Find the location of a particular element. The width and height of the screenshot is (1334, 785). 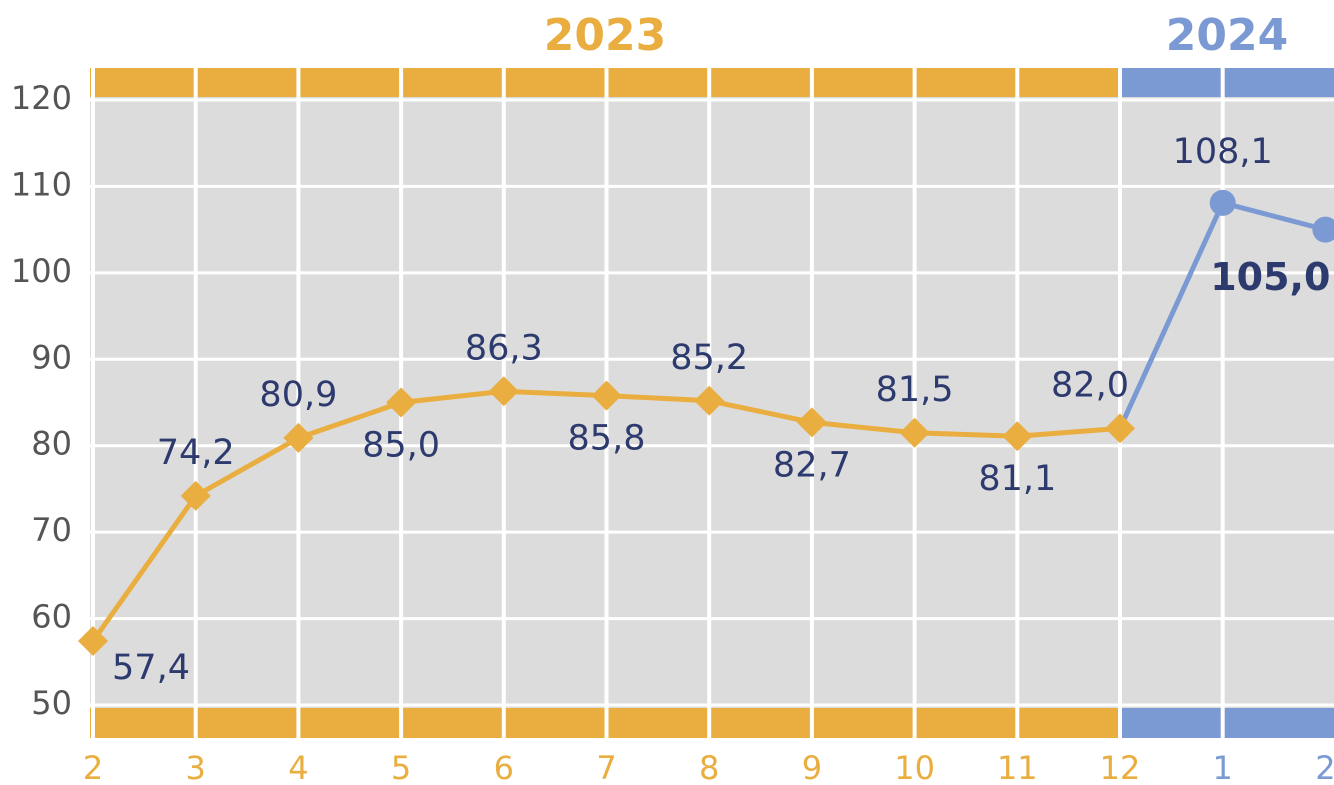

y-tick-label: 50 is located at coordinates (51, 703).